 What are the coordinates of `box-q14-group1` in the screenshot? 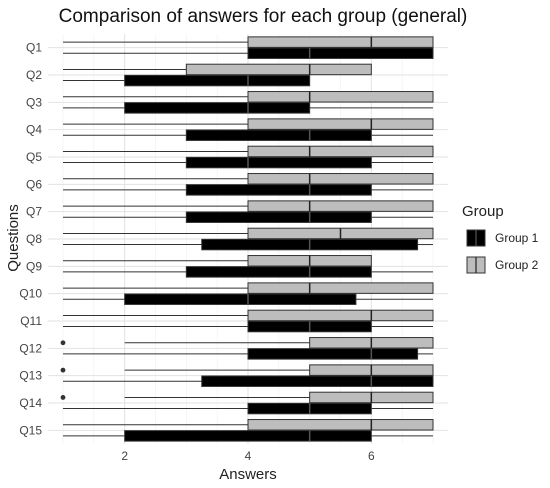 It's located at (248, 408).